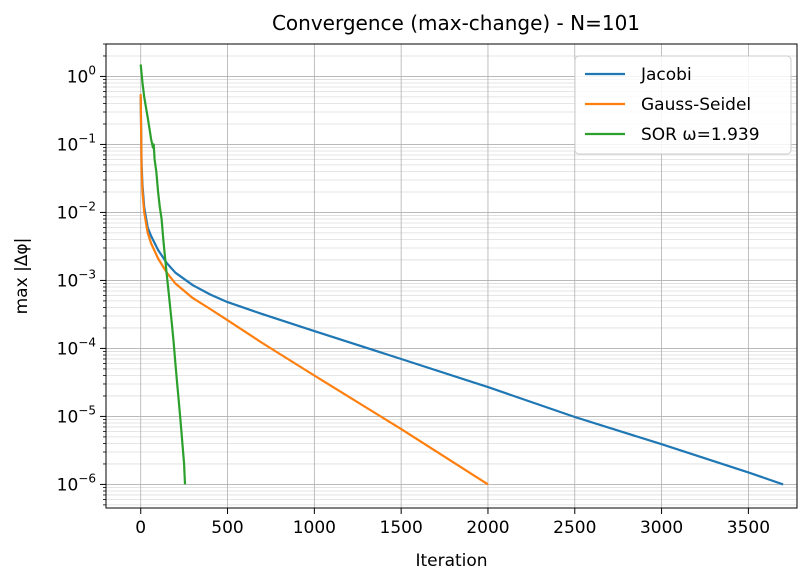  I want to click on x-tick-label: 3500, so click(748, 528).